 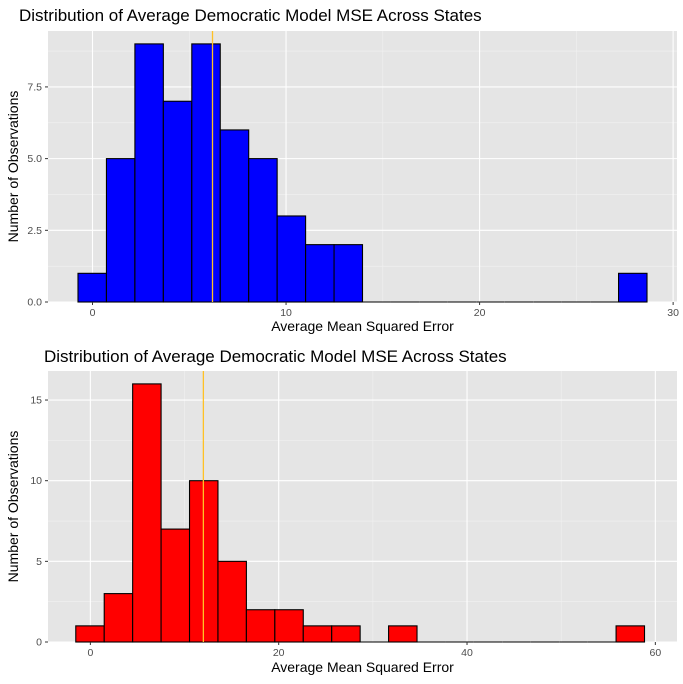 What do you see at coordinates (36, 401) in the screenshot?
I see `y-tick-label: 15` at bounding box center [36, 401].